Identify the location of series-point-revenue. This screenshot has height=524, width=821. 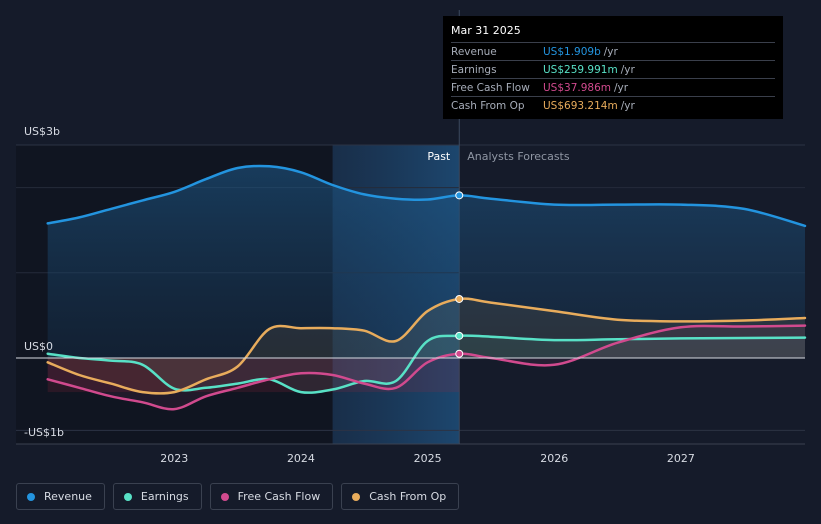
(459, 195).